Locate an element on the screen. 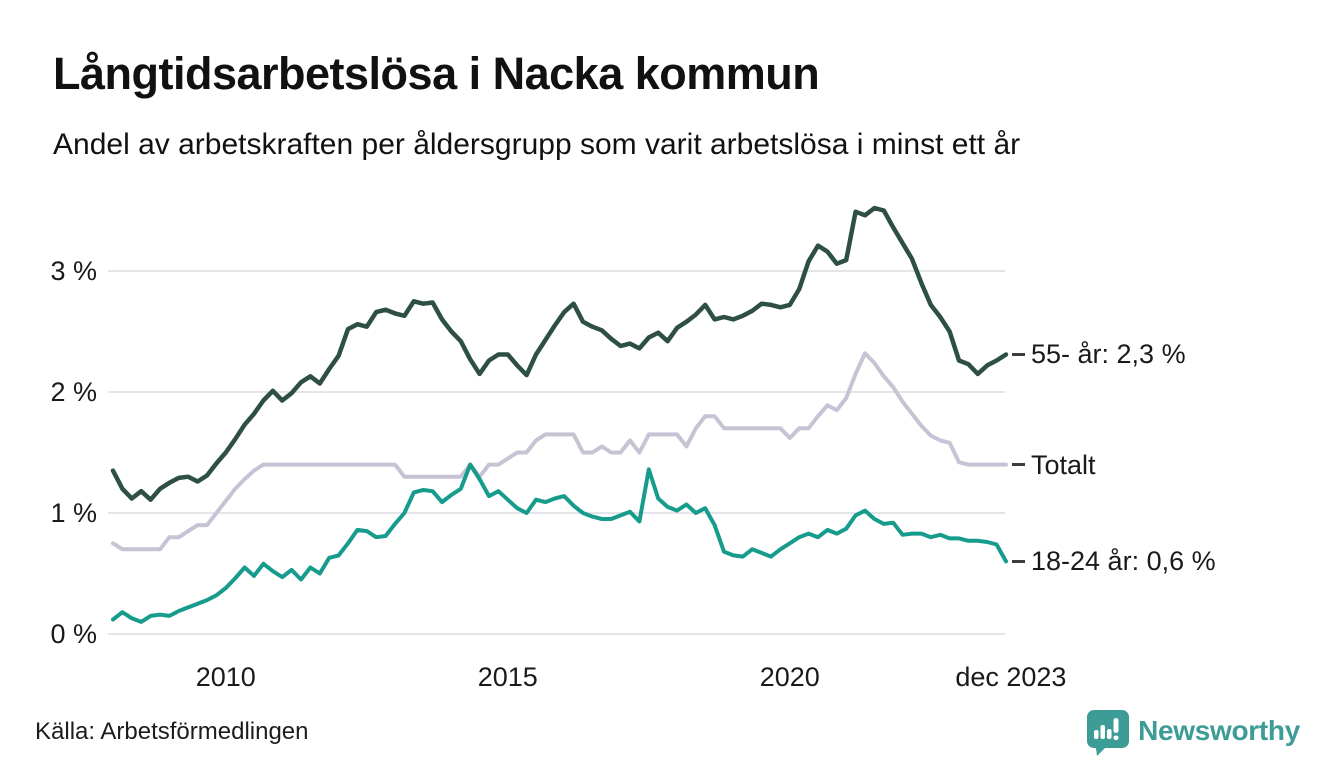 Image resolution: width=1340 pixels, height=780 pixels. x-axis-tick-label: 2020 is located at coordinates (789, 677).